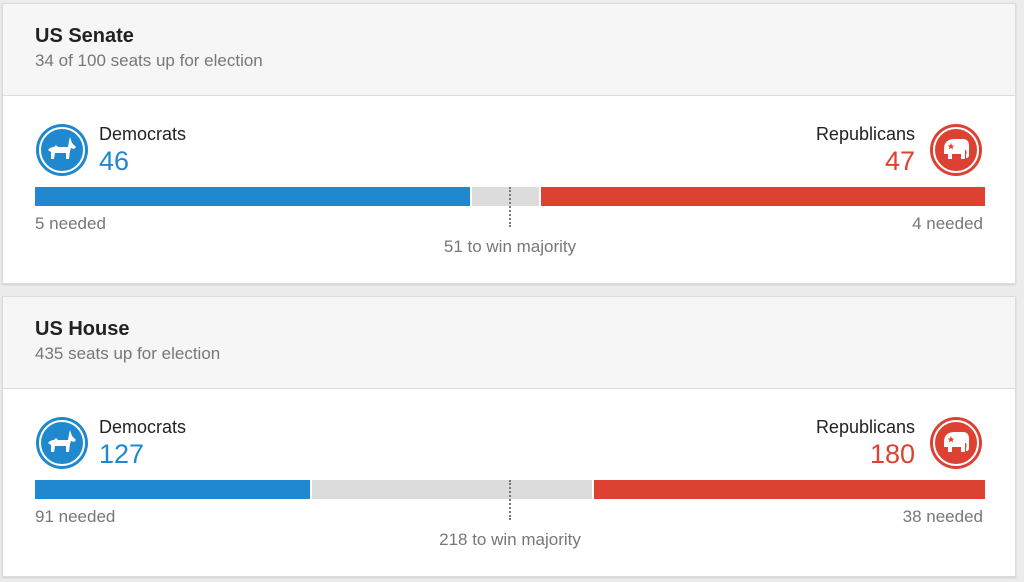 This screenshot has height=582, width=1024. What do you see at coordinates (114, 161) in the screenshot?
I see `democrats-seat-count: 46` at bounding box center [114, 161].